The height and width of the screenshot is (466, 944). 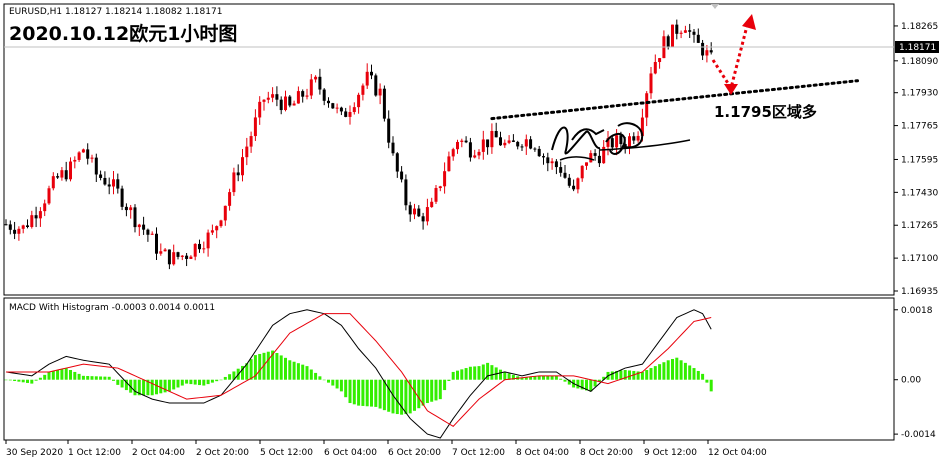 What do you see at coordinates (919, 27) in the screenshot?
I see `price-tick-label: 1.18265` at bounding box center [919, 27].